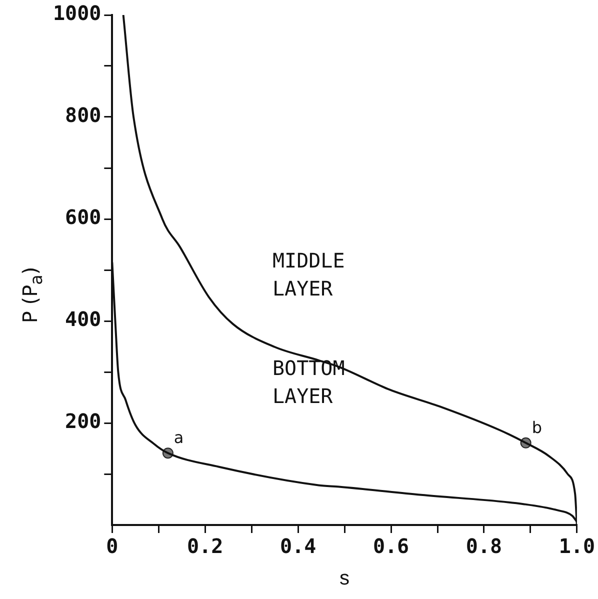  Describe the element at coordinates (537, 427) in the screenshot. I see `annotation: b` at that location.